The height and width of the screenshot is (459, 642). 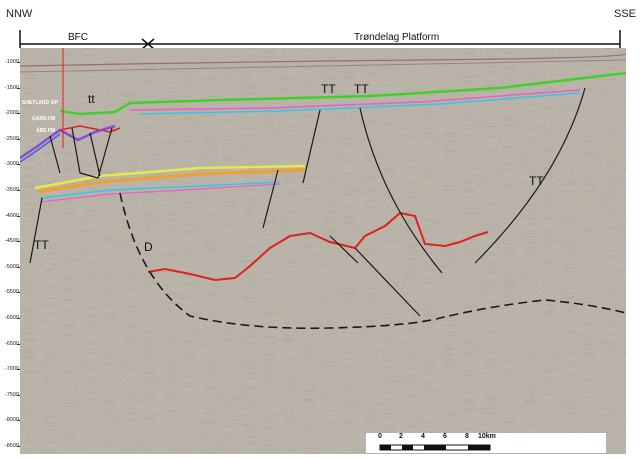 What do you see at coordinates (11, 113) in the screenshot?
I see `depth-tick-label: -2000` at bounding box center [11, 113].